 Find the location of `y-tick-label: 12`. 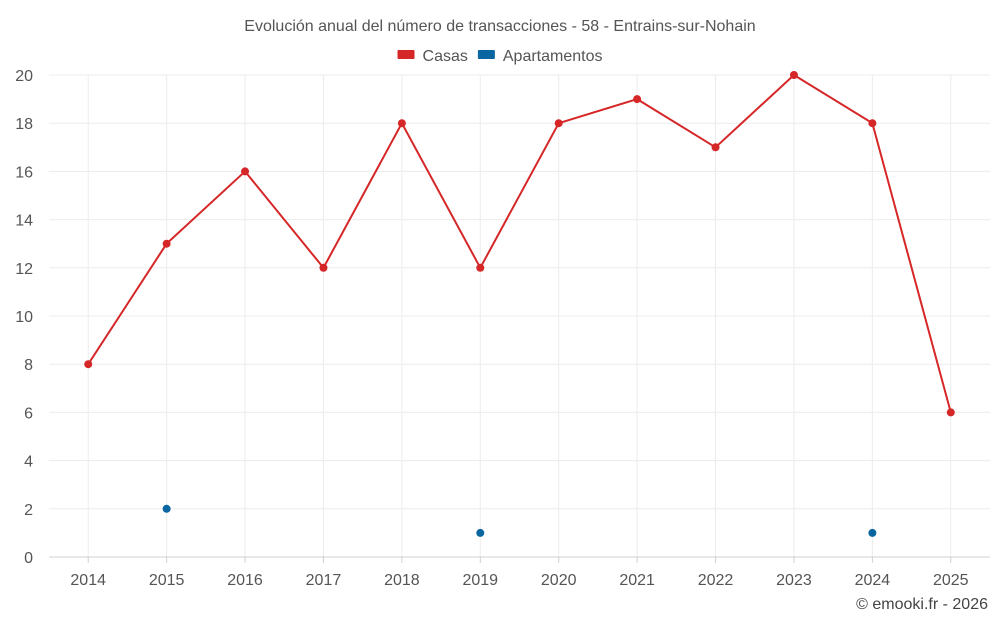

y-tick-label: 12 is located at coordinates (24, 269).